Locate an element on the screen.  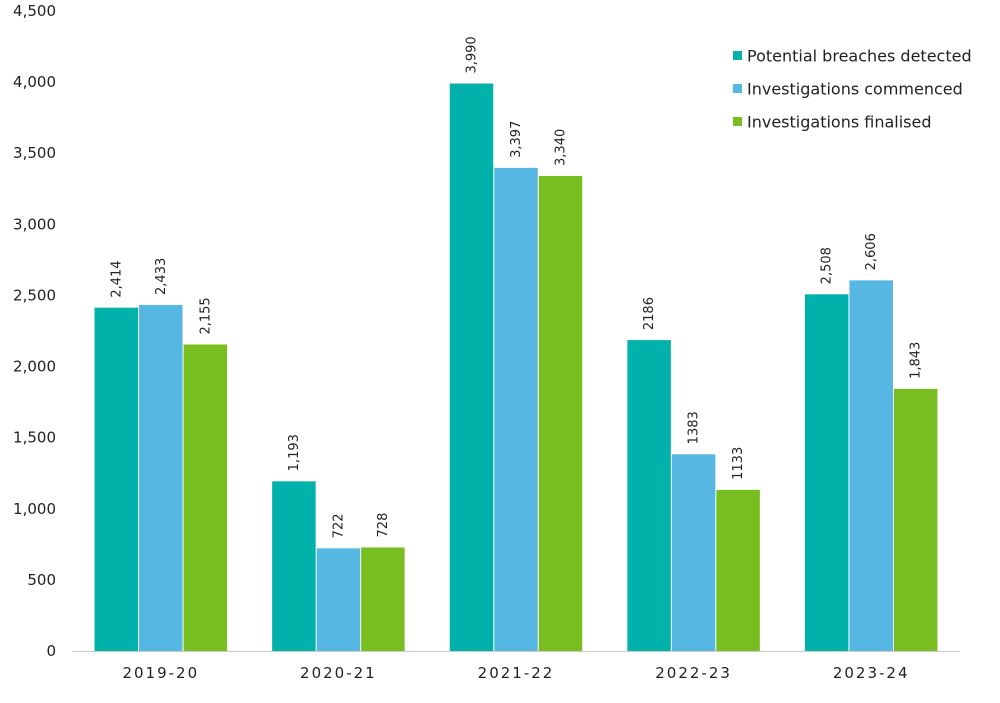
legend-label: Potential breaches detected is located at coordinates (859, 56).